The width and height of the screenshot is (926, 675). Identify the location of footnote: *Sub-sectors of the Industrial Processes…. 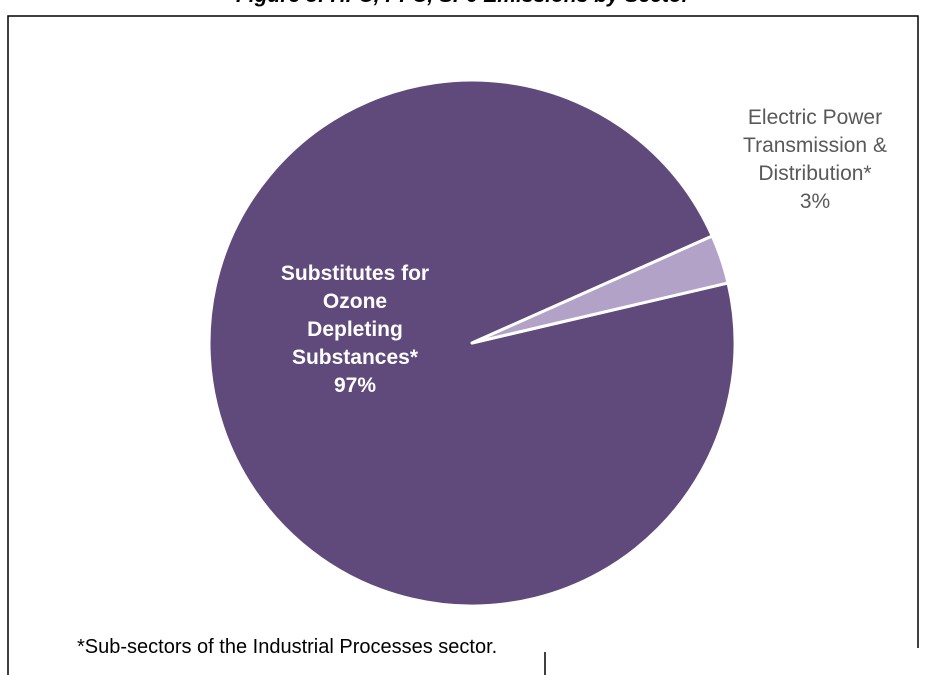
(287, 647).